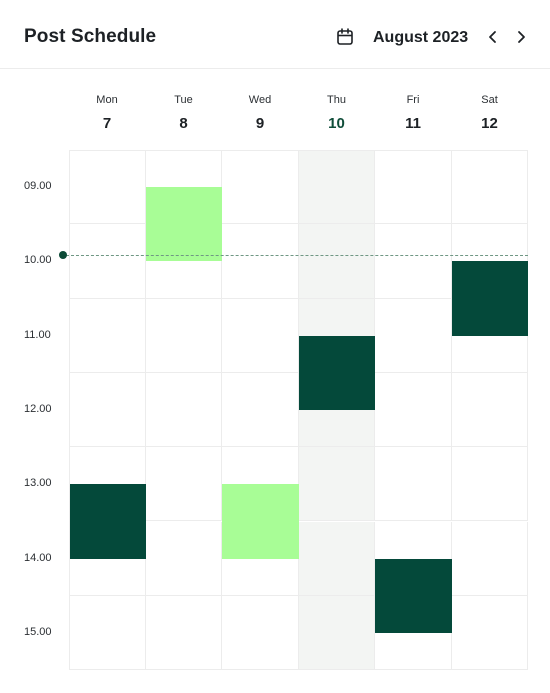 This screenshot has width=550, height=693. What do you see at coordinates (489, 298) in the screenshot?
I see `scheduled-post-sat` at bounding box center [489, 298].